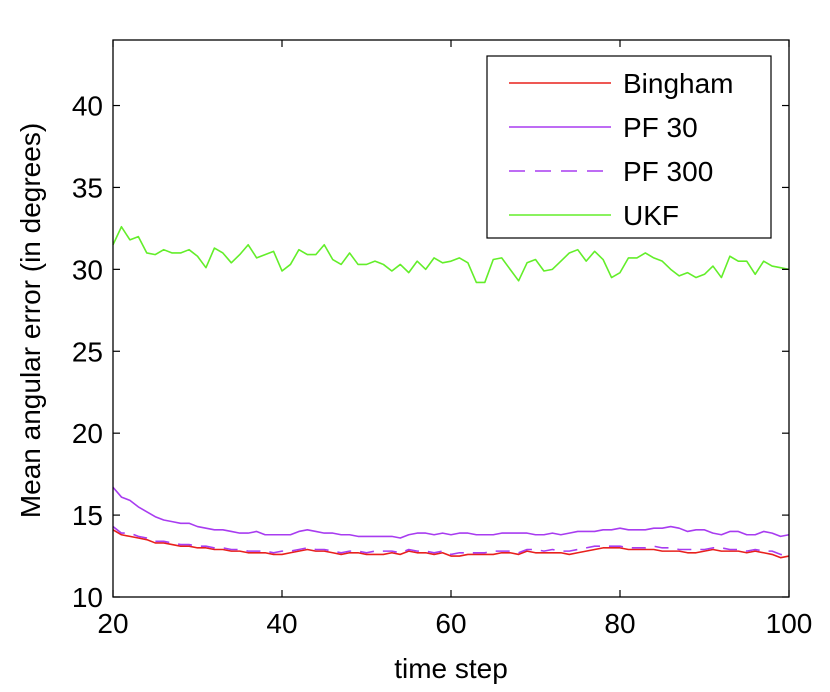  What do you see at coordinates (660, 127) in the screenshot?
I see `legend-label: PF 30` at bounding box center [660, 127].